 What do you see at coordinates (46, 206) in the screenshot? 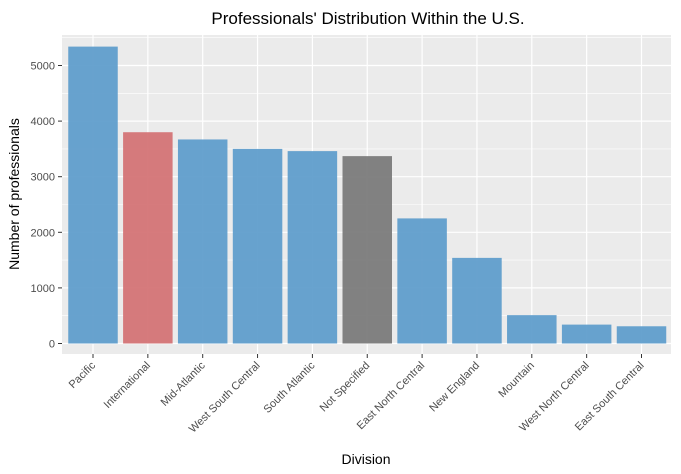
I see `y-axis-ticks: 0 1000 2000 3000 4000 5000` at bounding box center [46, 206].